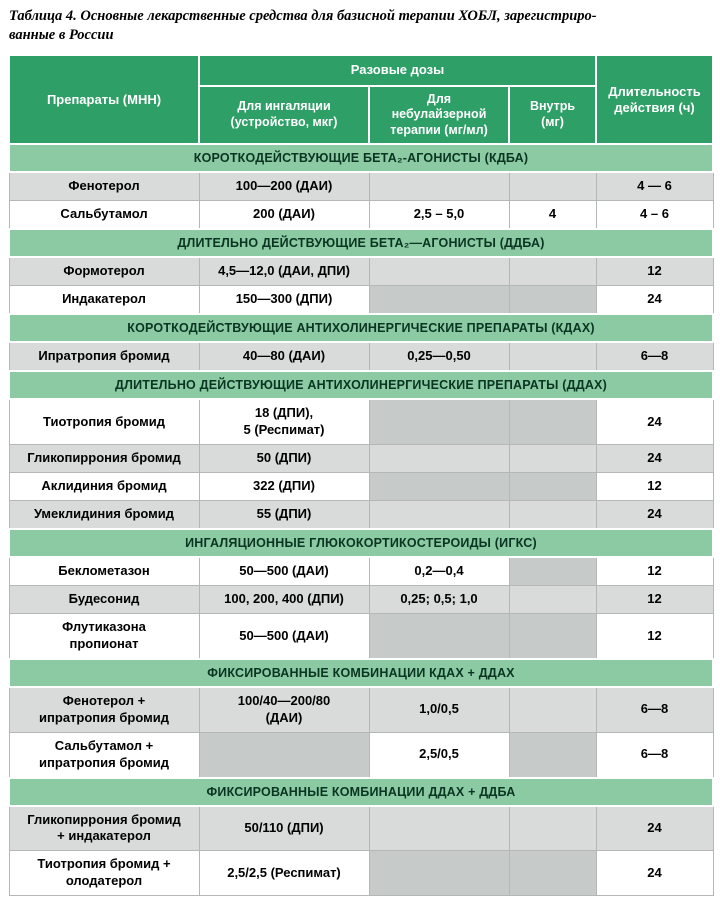 The height and width of the screenshot is (900, 720). I want to click on nebulizer-dose-cell: 0,25; 0,5; 1,0, so click(439, 600).